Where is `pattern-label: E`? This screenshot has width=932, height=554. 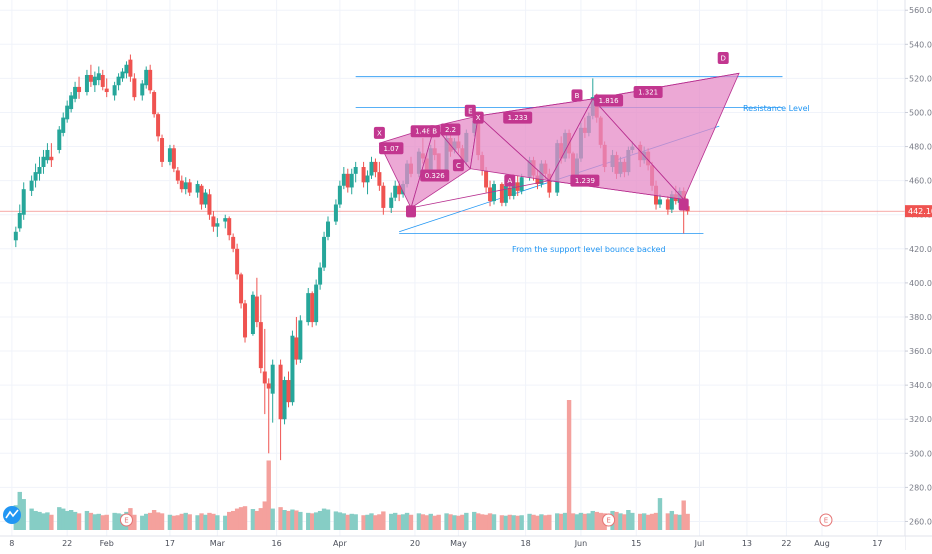 pattern-label: E is located at coordinates (470, 111).